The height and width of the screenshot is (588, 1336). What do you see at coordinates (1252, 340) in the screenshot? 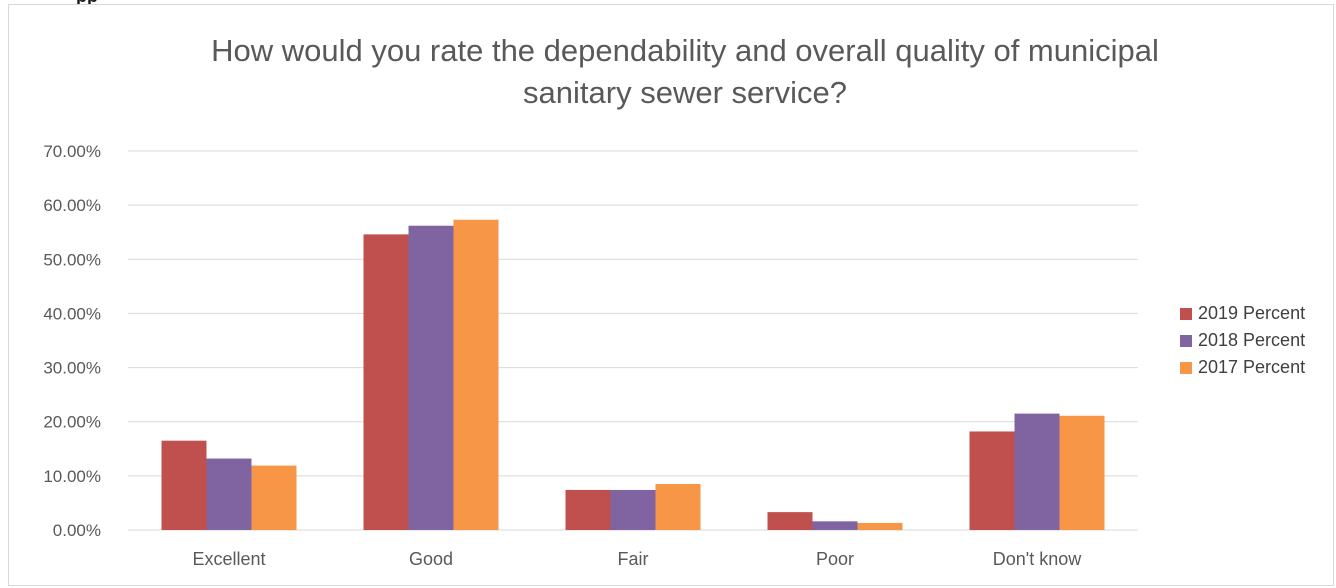
I see `legend-label: 2018 Percent` at bounding box center [1252, 340].